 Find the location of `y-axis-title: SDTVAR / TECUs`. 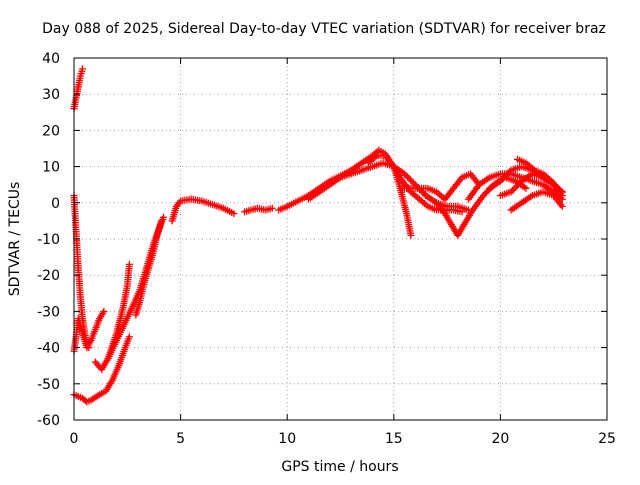

y-axis-title: SDTVAR / TECUs is located at coordinates (15, 239).